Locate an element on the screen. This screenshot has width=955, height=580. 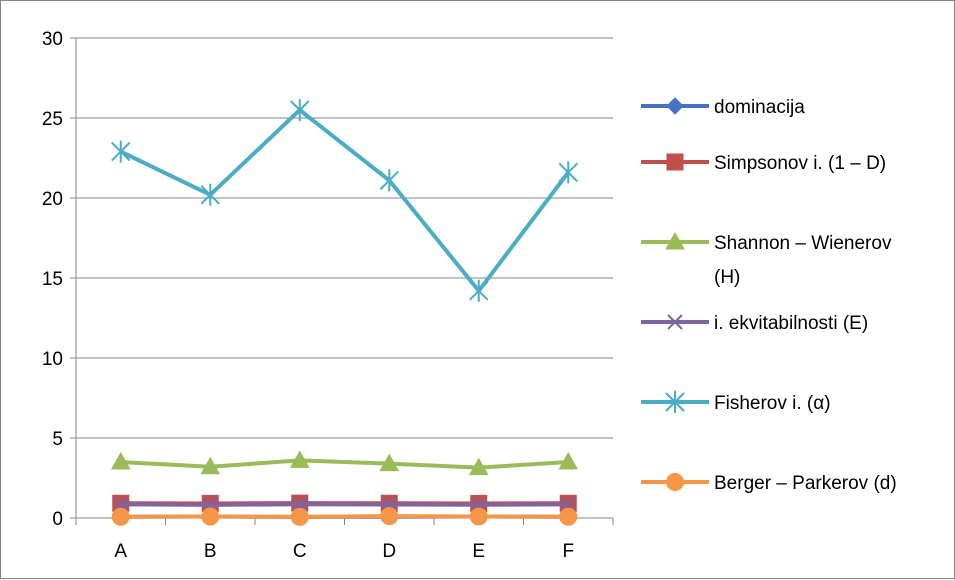
legend-label-line: Simpsonov i. (1 – D) is located at coordinates (800, 163).